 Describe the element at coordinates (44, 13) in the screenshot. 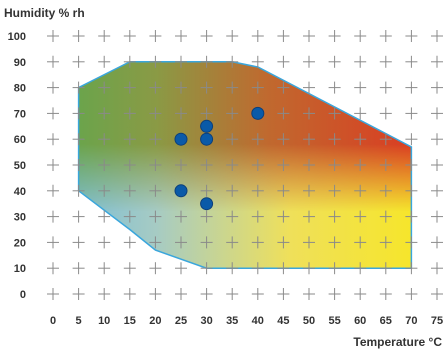

I see `y-axis-title: Humidity % rh` at that location.